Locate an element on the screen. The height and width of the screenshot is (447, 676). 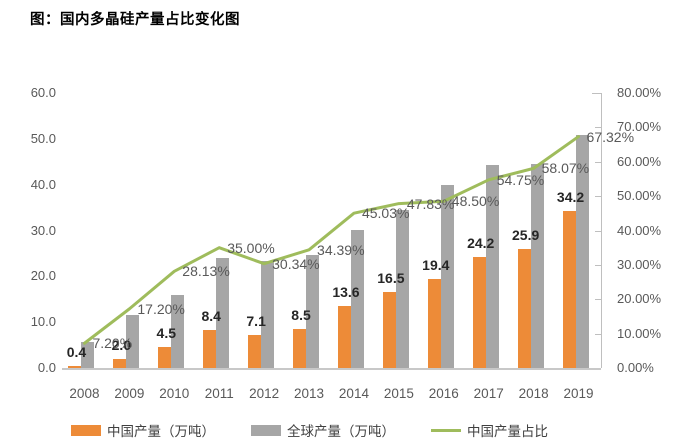
china-bar-value-label: 25.9 is located at coordinates (526, 235).